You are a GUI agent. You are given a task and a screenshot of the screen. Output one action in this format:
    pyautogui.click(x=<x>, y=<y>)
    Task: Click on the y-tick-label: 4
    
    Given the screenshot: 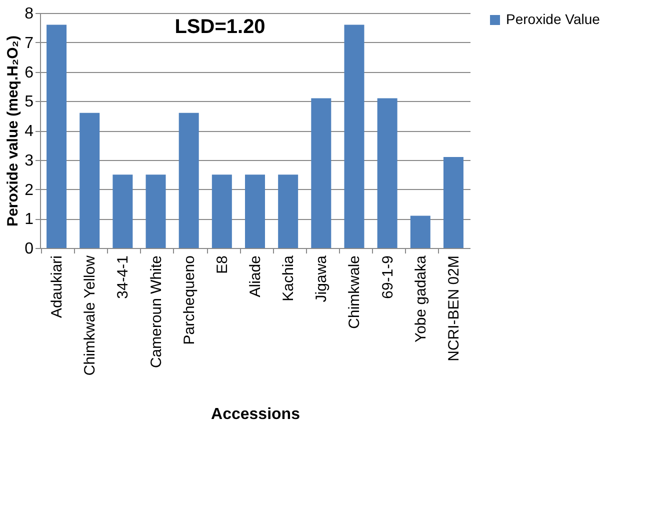 What is the action you would take?
    pyautogui.click(x=29, y=131)
    